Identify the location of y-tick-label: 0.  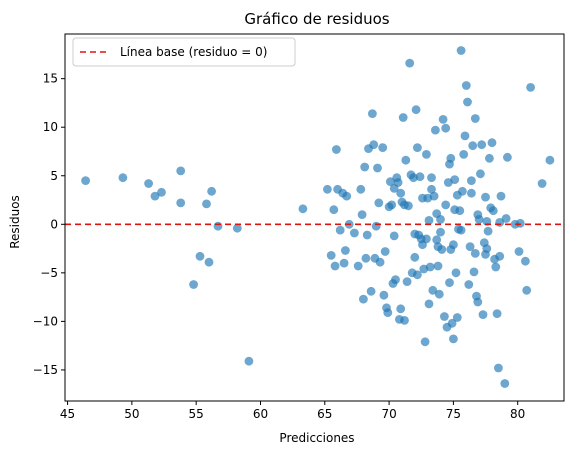
(54, 224).